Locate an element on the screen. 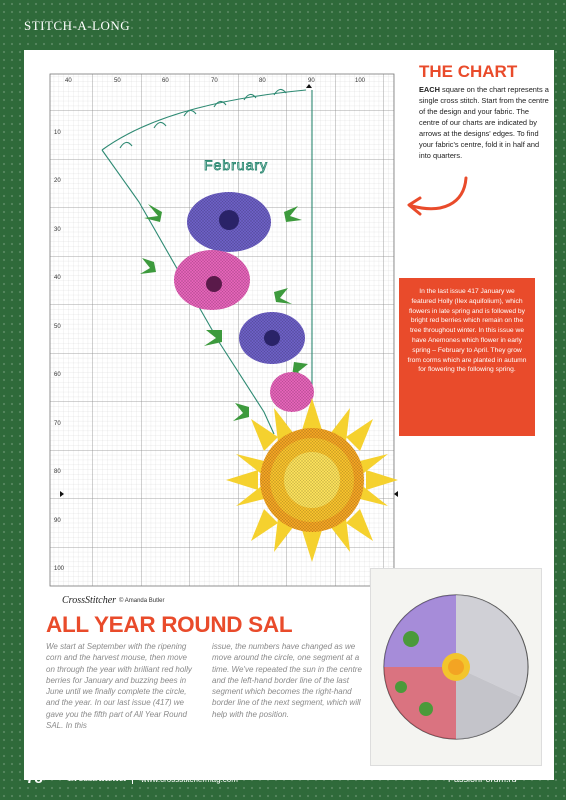 This screenshot has width=566, height=800. finished-design-thumbnail is located at coordinates (456, 667).